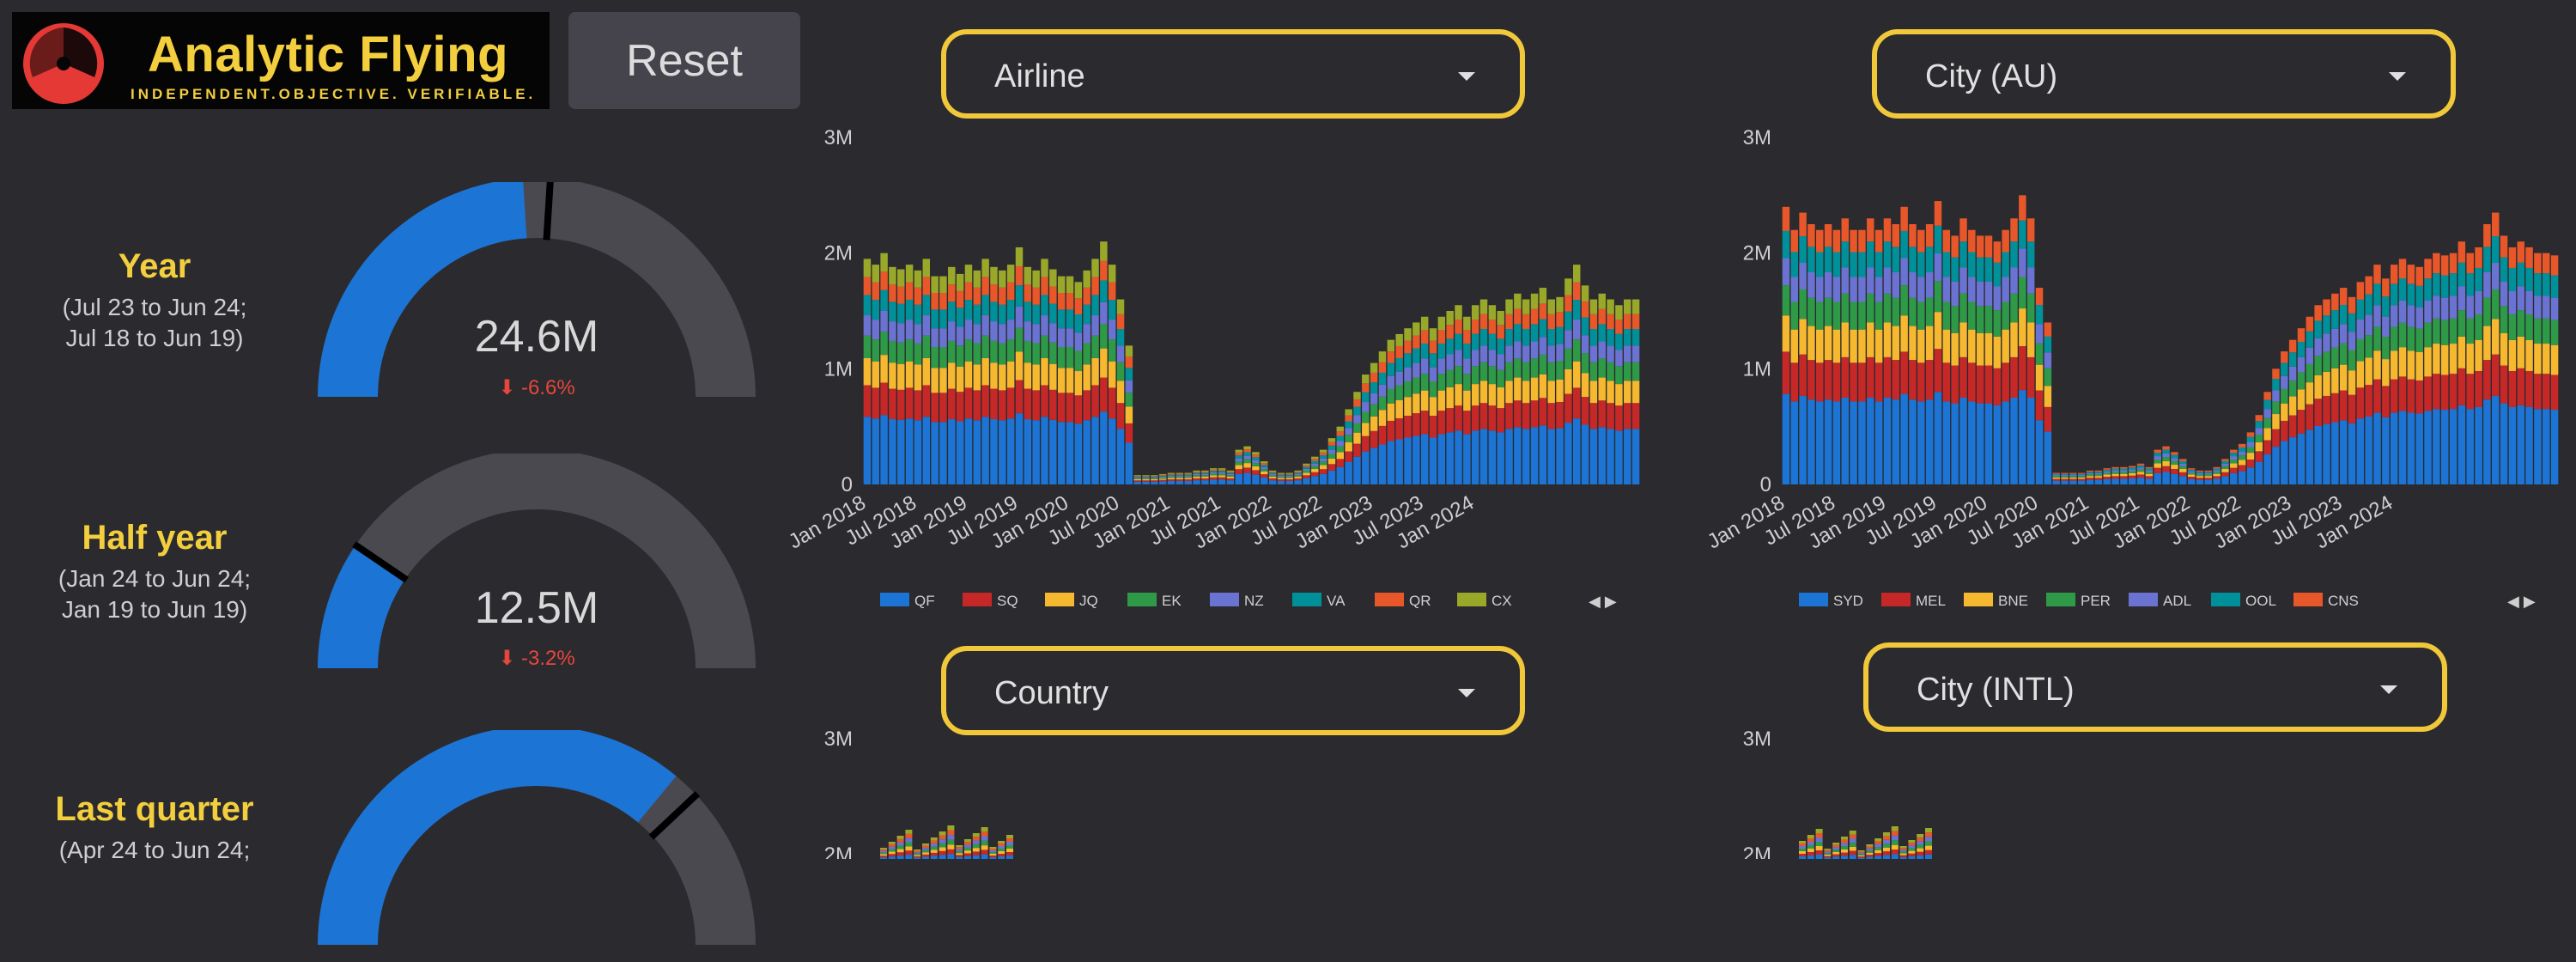  Describe the element at coordinates (1233, 690) in the screenshot. I see `country-dropdown: Country` at that location.